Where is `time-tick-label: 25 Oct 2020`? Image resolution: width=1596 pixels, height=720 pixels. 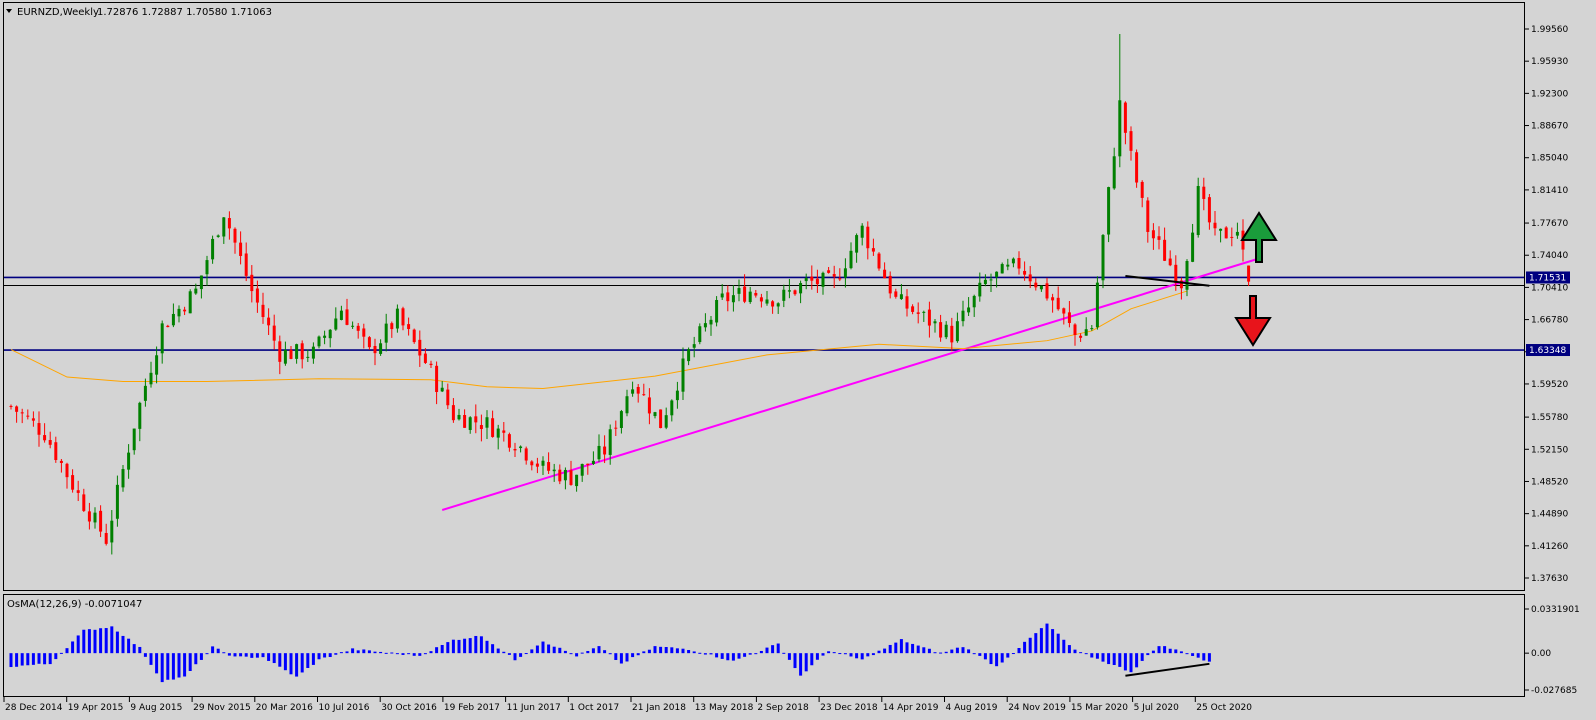
time-tick-label: 25 Oct 2020 is located at coordinates (1224, 708).